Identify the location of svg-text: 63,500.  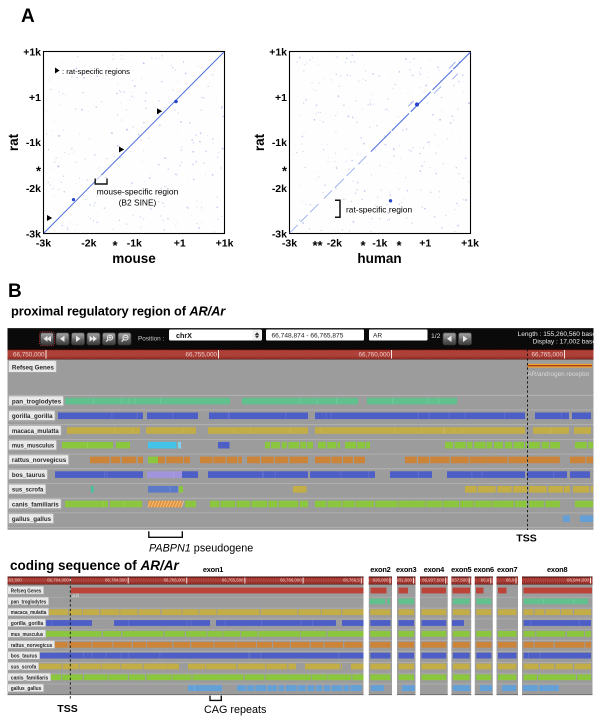
(16, 580).